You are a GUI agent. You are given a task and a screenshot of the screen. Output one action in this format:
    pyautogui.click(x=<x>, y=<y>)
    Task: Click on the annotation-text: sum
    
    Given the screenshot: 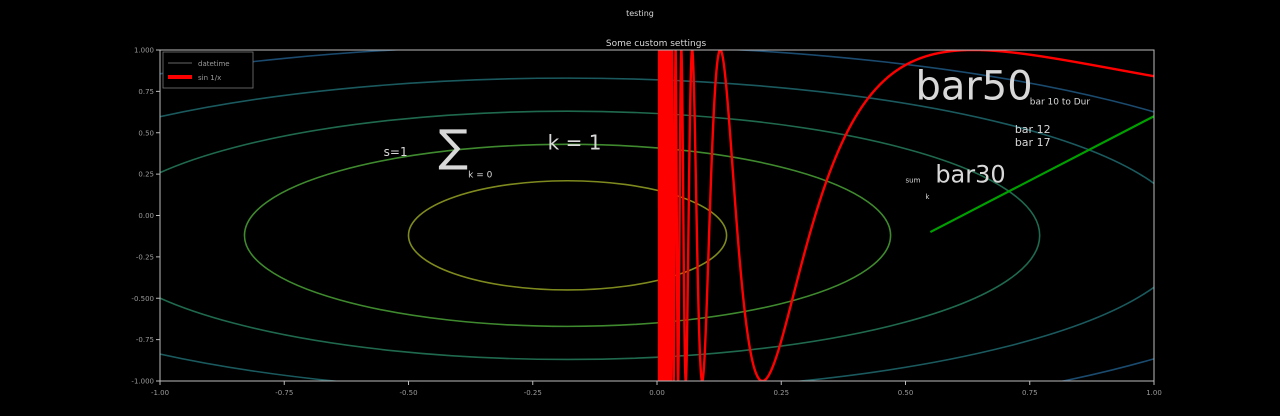 What is the action you would take?
    pyautogui.click(x=913, y=180)
    